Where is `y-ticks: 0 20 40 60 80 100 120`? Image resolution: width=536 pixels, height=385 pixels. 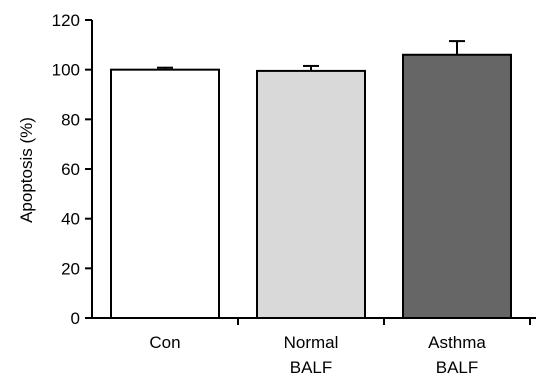 y-ticks: 0 20 40 60 80 100 120 is located at coordinates (72, 169).